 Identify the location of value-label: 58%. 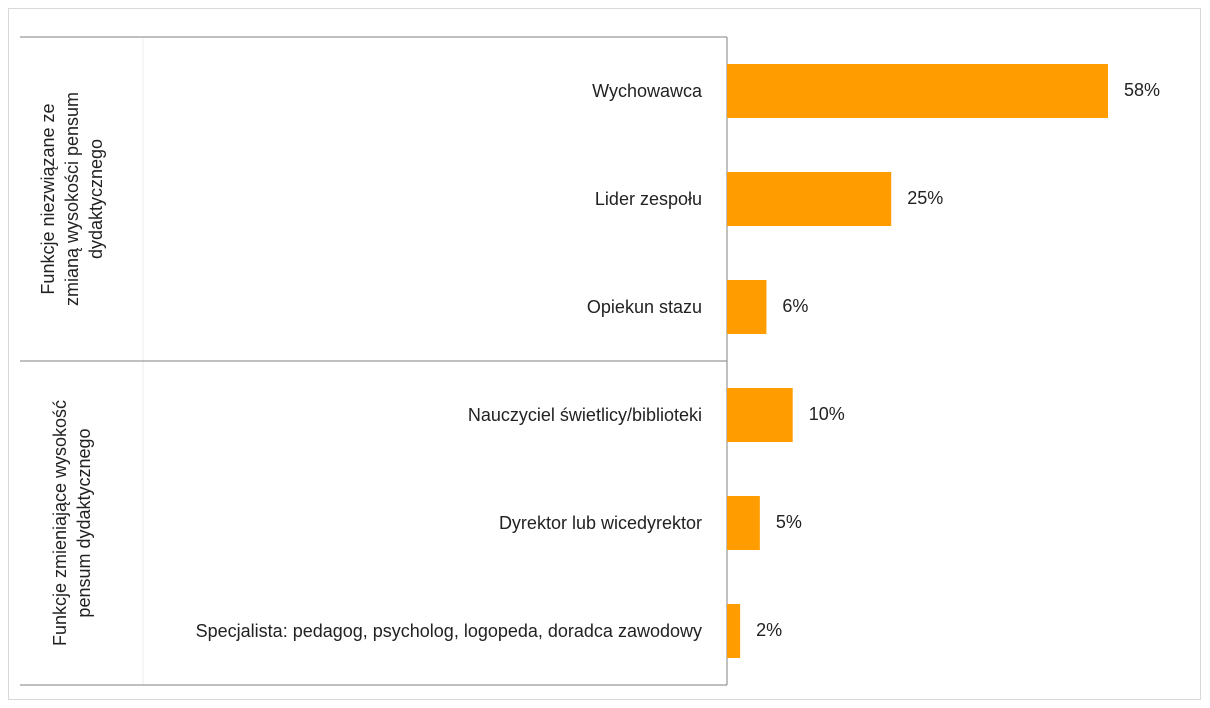
(1142, 90).